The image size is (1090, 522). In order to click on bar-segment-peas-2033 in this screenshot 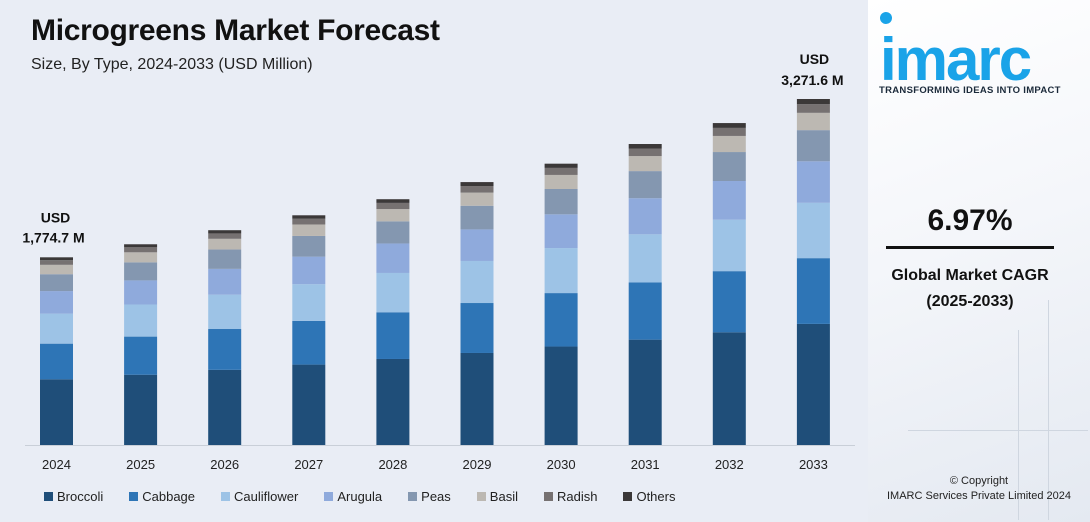, I will do `click(813, 146)`.